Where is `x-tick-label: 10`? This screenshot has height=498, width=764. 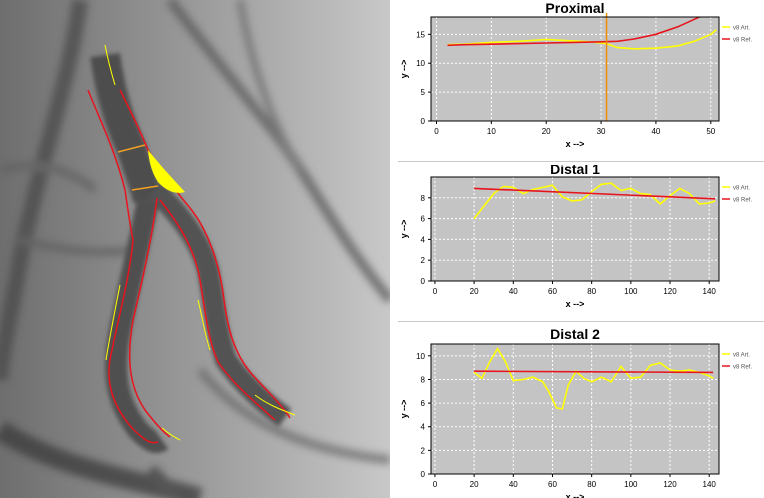
x-tick-label: 10 is located at coordinates (491, 131).